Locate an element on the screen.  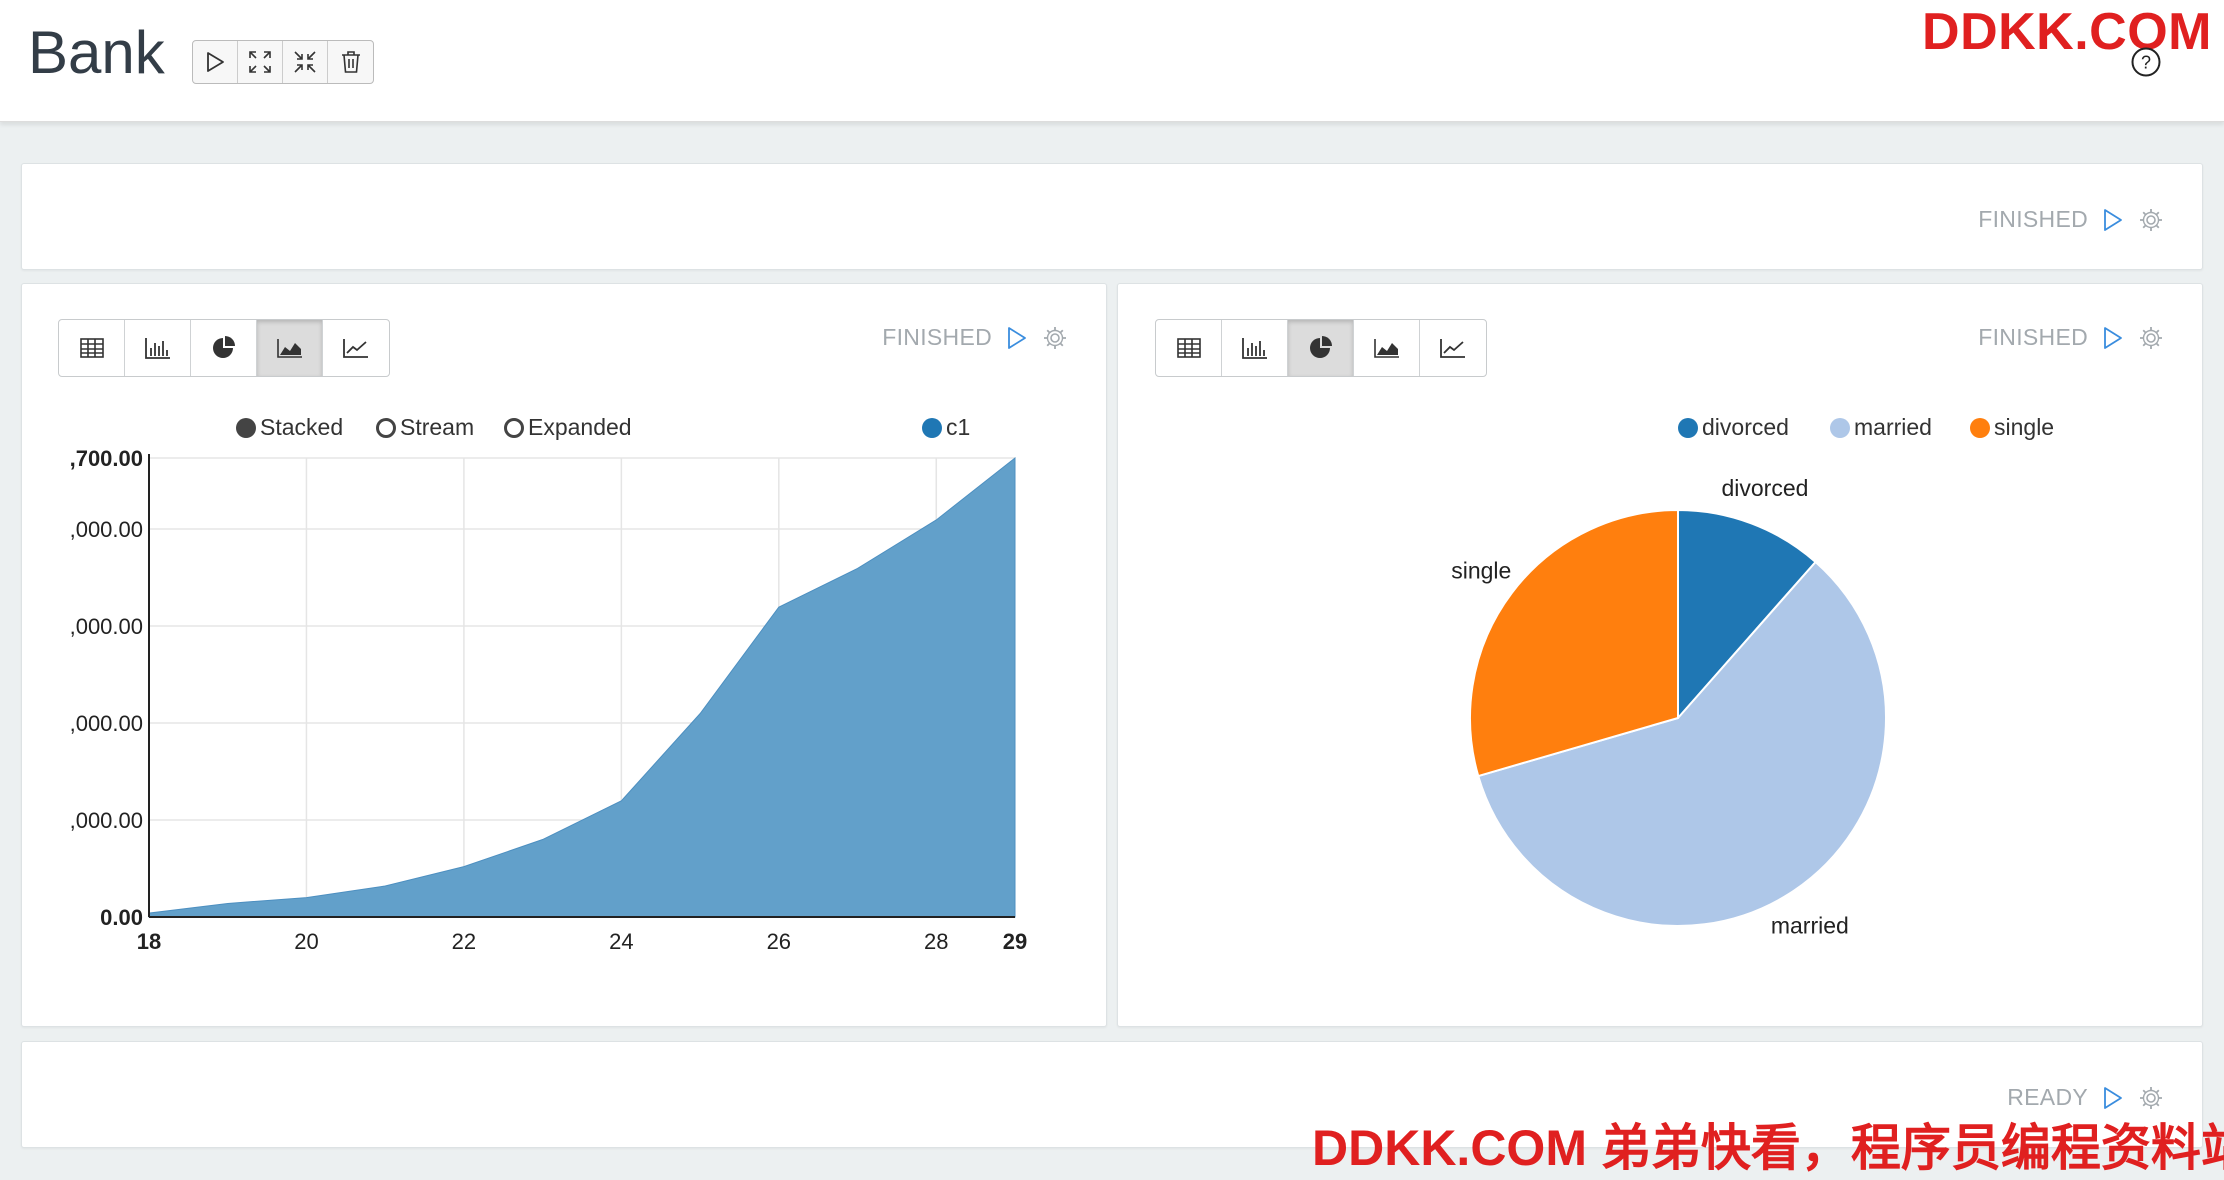
collapse-icon is located at coordinates (305, 62).